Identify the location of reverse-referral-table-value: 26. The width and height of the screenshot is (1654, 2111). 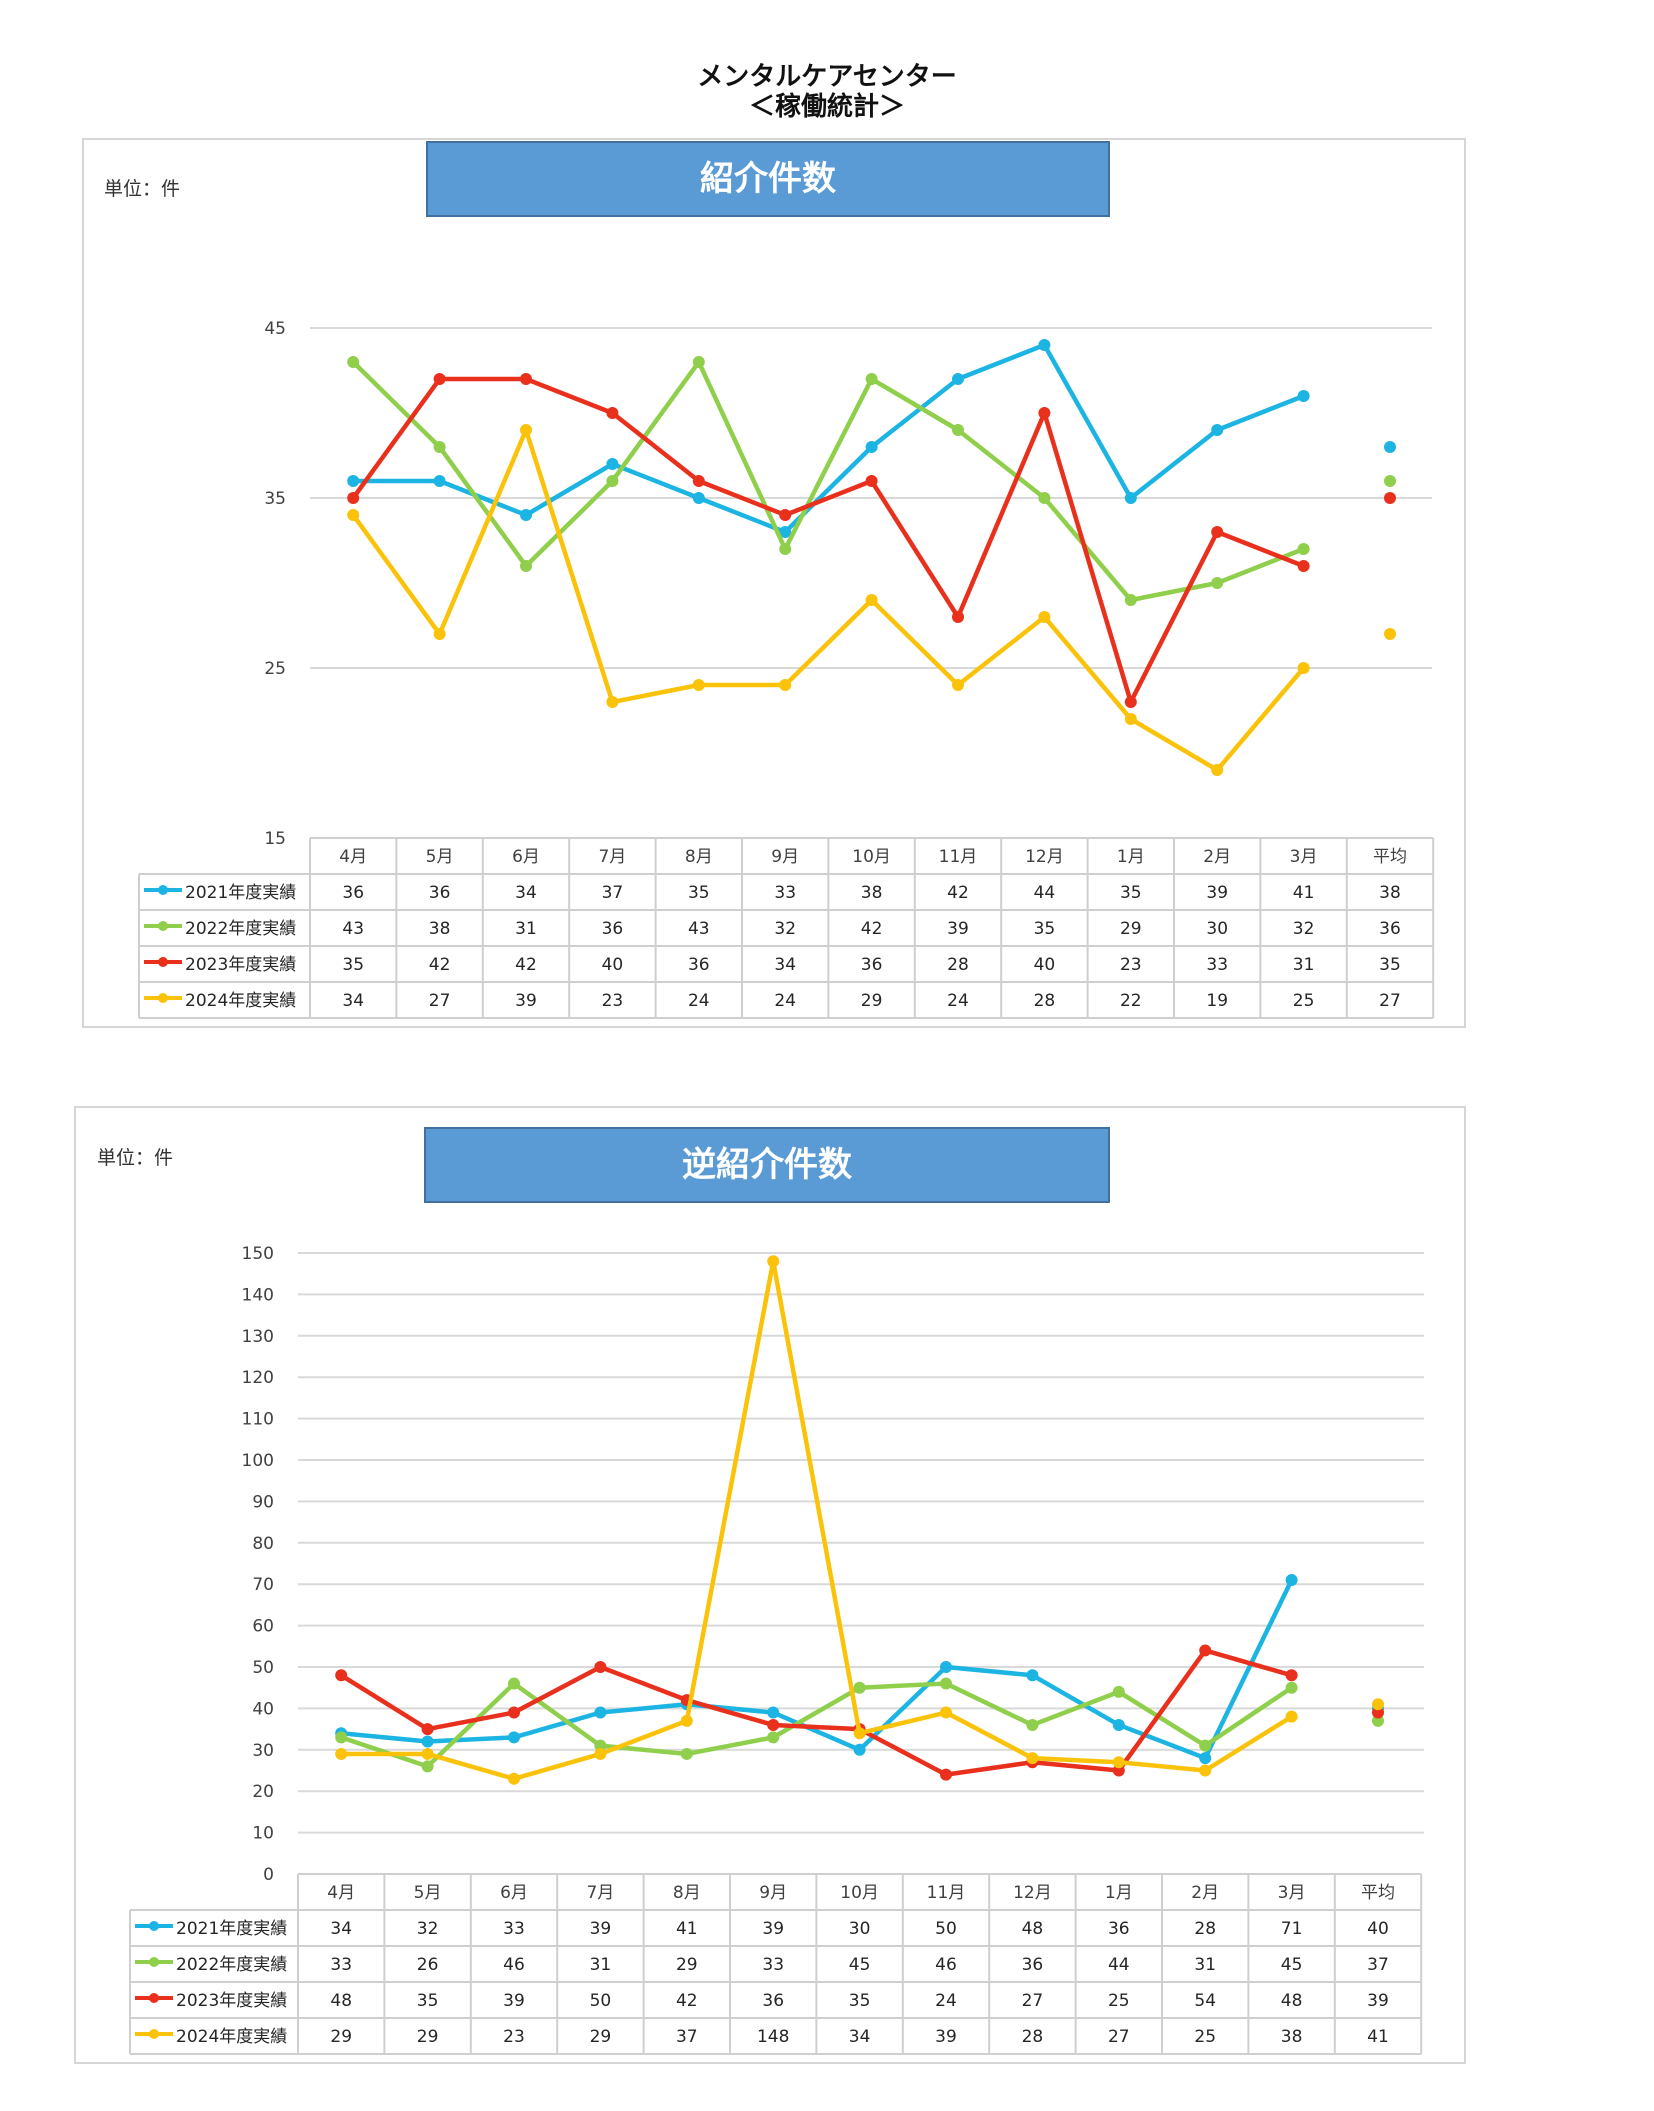
(428, 1965).